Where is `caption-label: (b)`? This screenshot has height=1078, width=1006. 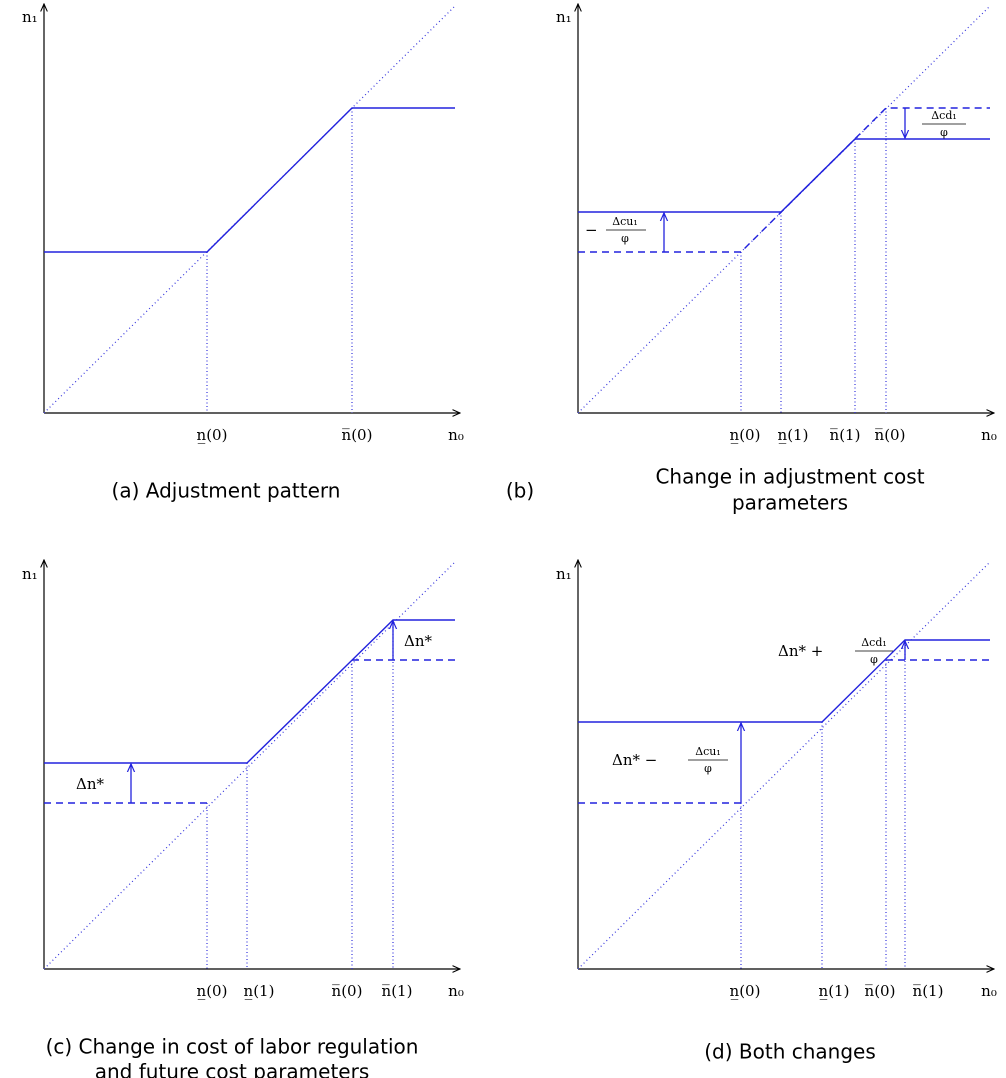 caption-label: (b) is located at coordinates (520, 491).